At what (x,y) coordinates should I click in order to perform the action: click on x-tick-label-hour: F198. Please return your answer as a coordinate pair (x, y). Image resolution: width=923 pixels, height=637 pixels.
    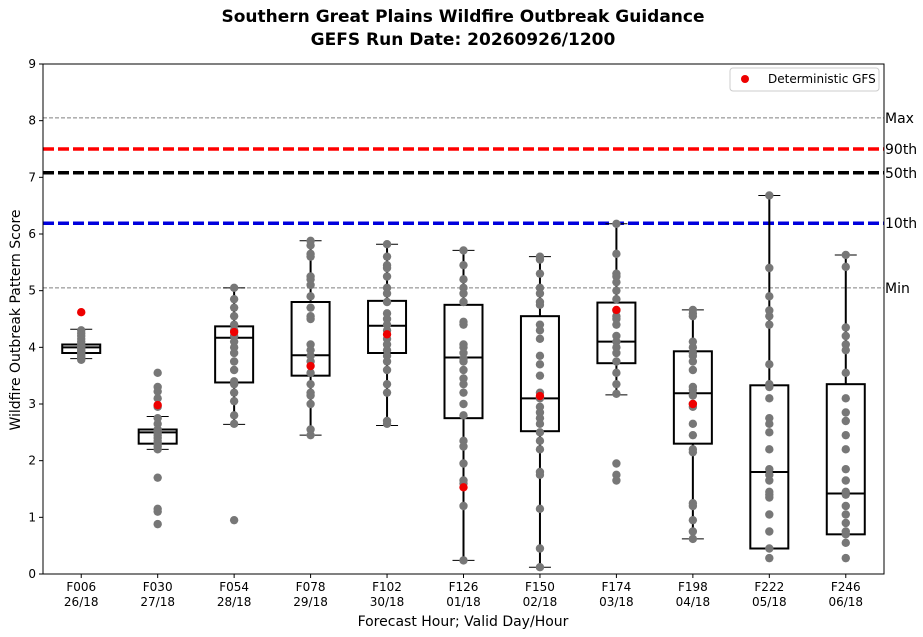
    Looking at the image, I should click on (693, 587).